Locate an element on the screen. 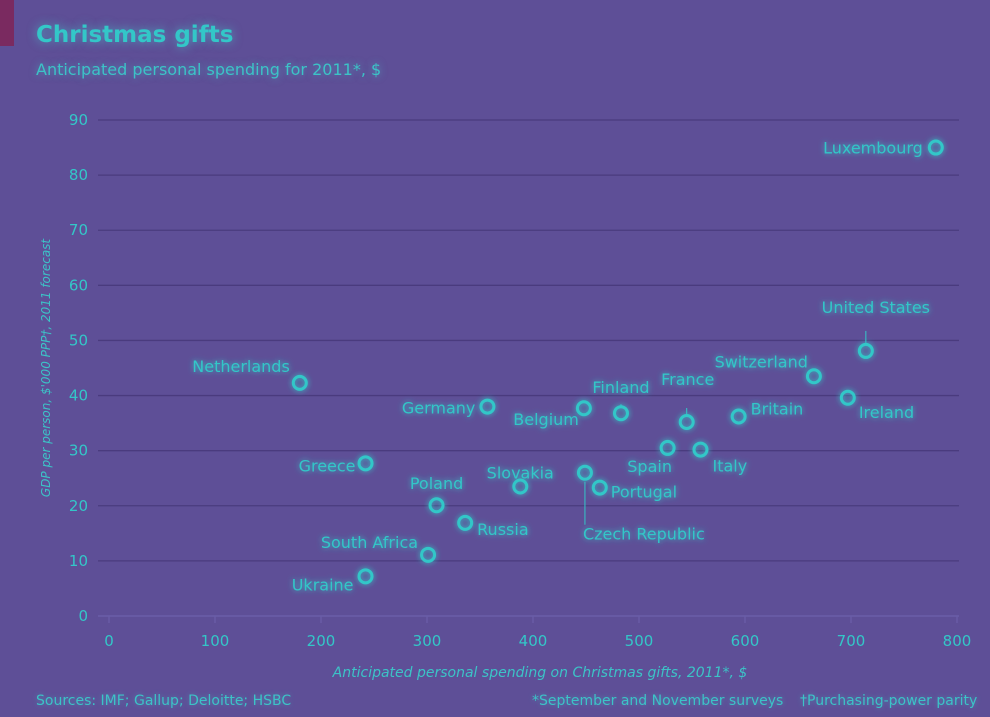 The image size is (990, 717). data-point-britain is located at coordinates (738, 416).